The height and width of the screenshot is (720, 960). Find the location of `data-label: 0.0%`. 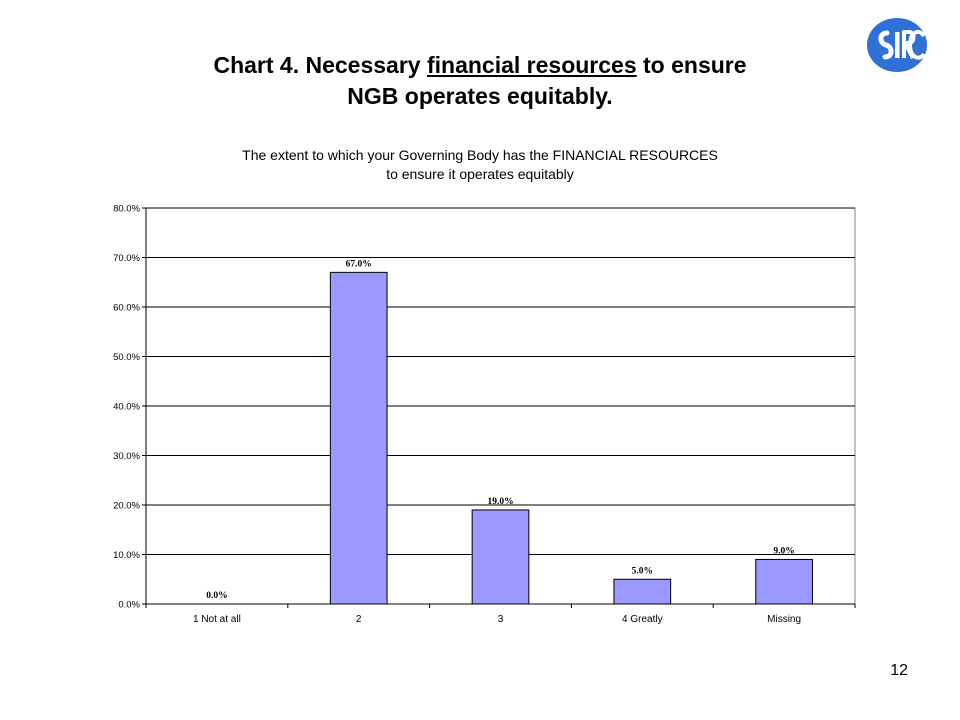

data-label: 0.0% is located at coordinates (216, 596).